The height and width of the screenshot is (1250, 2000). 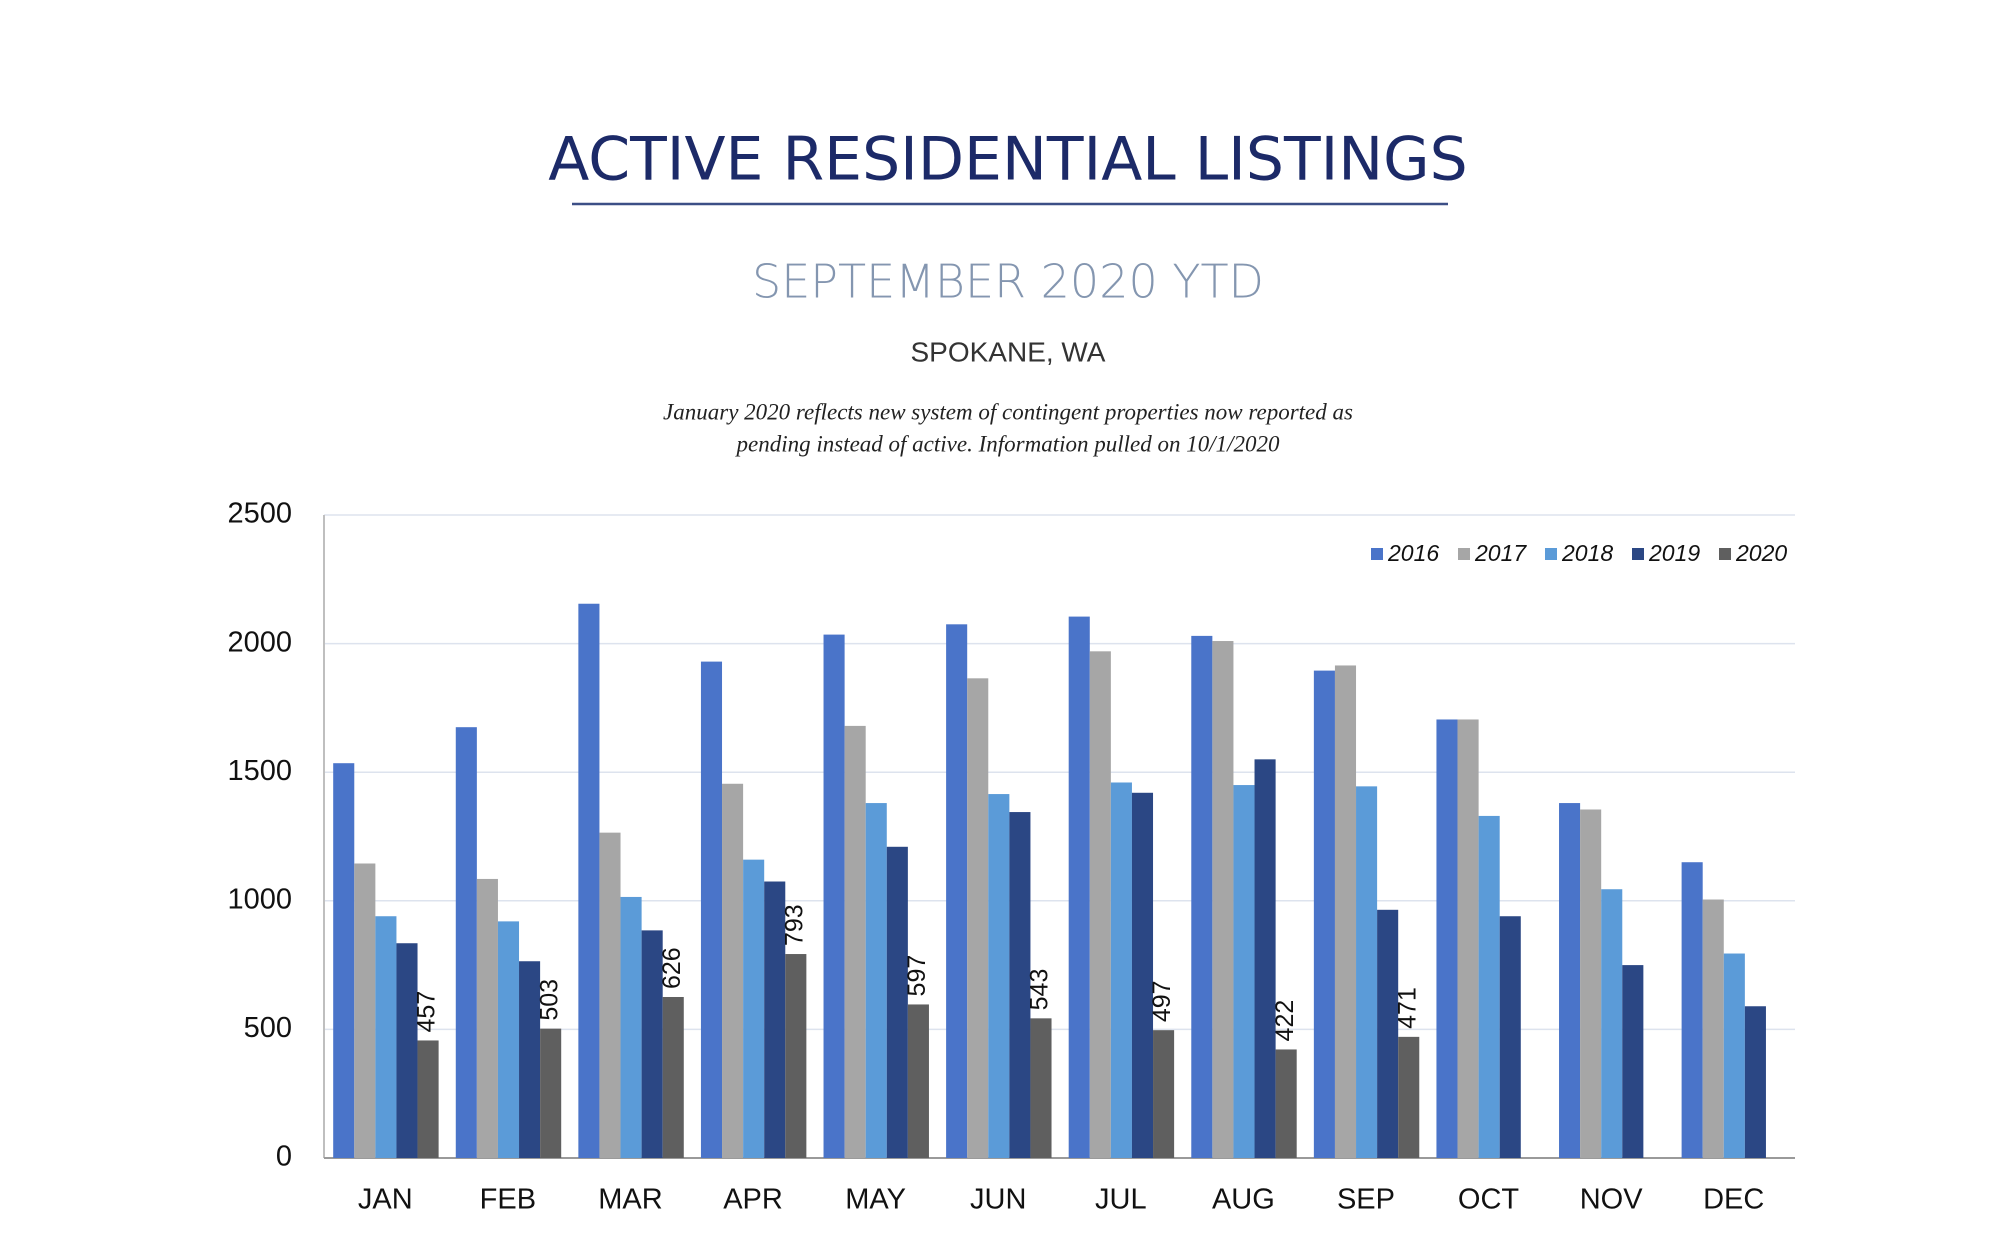 What do you see at coordinates (1407, 1008) in the screenshot?
I see `data-label: 471` at bounding box center [1407, 1008].